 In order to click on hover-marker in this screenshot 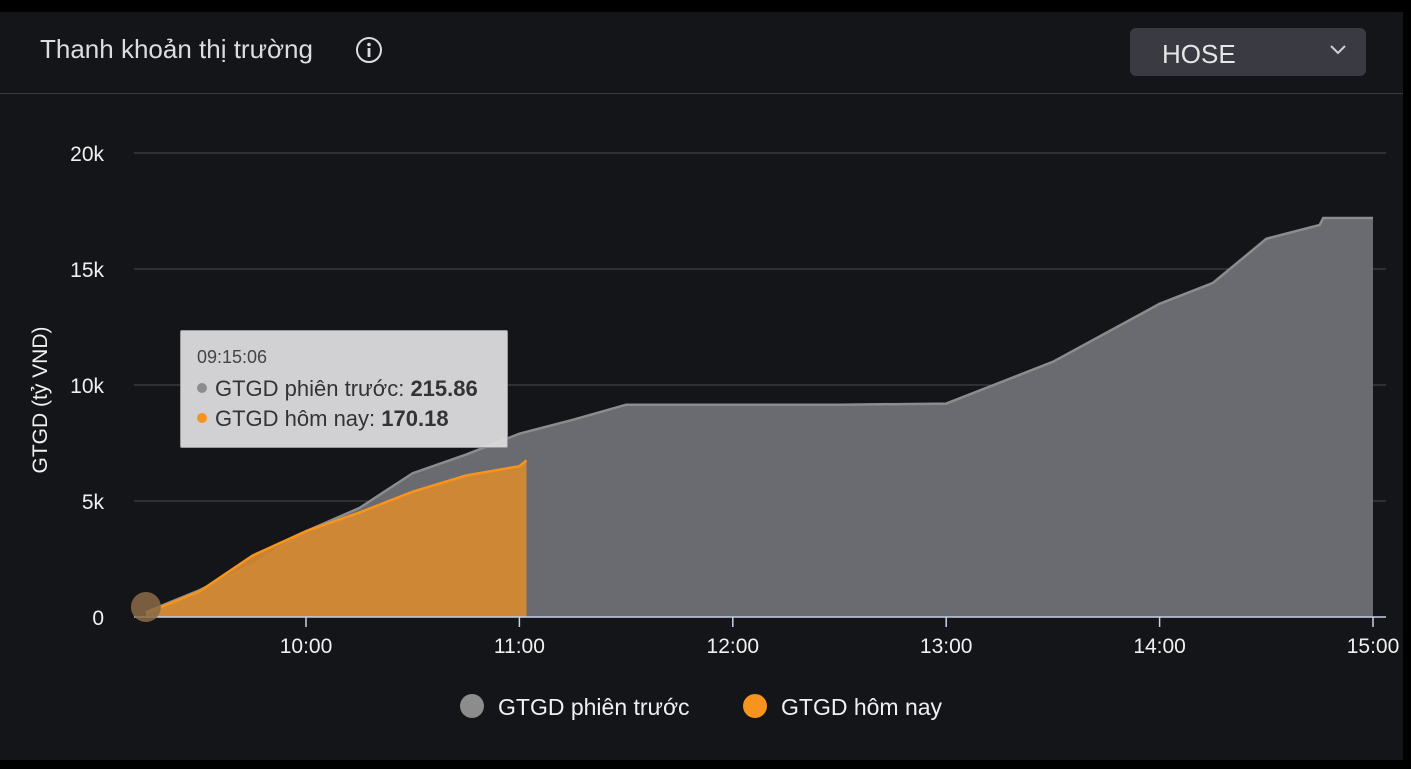, I will do `click(145, 606)`.